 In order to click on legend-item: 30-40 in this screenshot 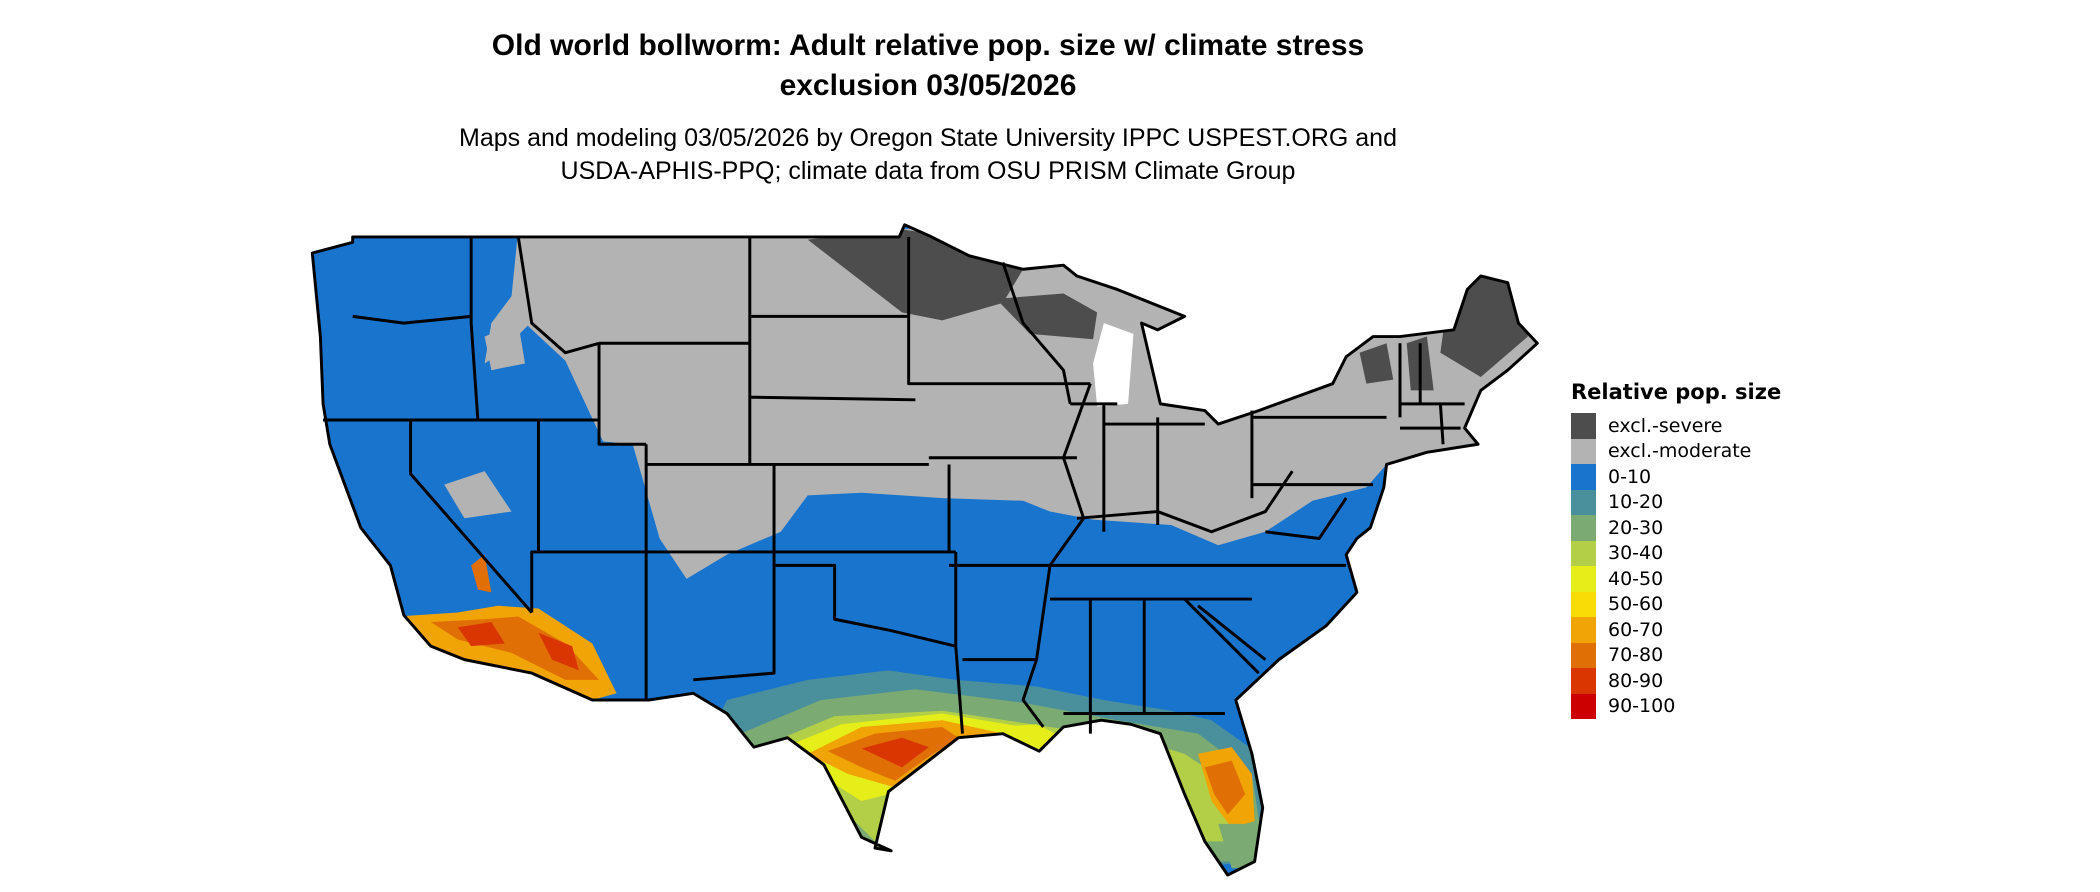, I will do `click(1676, 553)`.